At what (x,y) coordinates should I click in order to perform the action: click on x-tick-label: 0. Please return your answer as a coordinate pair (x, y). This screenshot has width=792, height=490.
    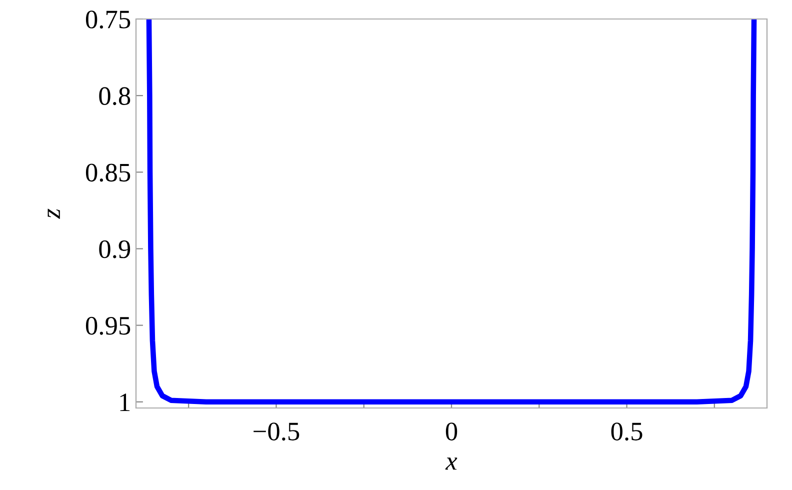
    Looking at the image, I should click on (452, 431).